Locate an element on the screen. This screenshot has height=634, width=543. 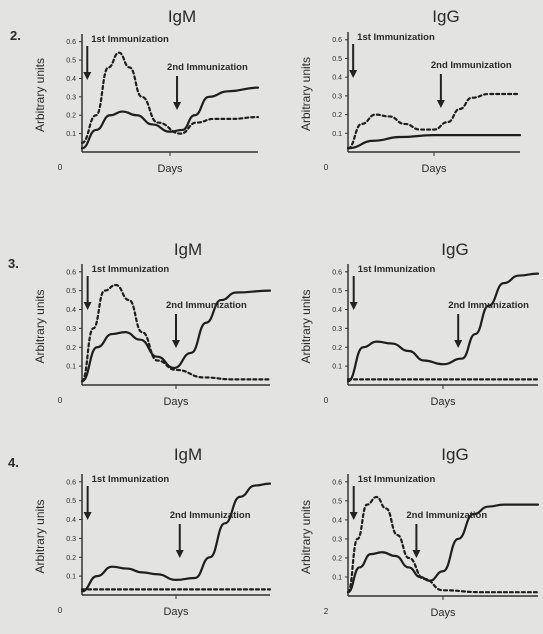
row-number: 3. is located at coordinates (13, 263).